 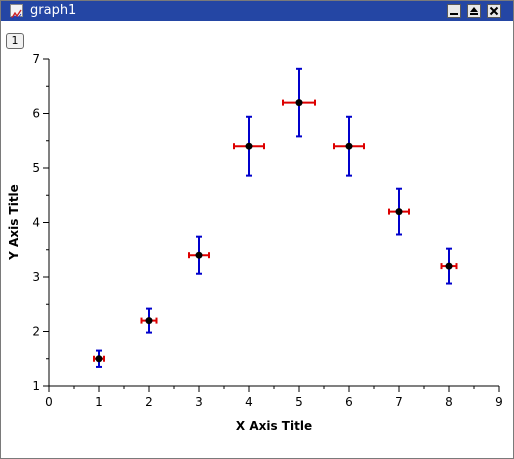 What do you see at coordinates (36, 168) in the screenshot?
I see `y-tick-label: 5` at bounding box center [36, 168].